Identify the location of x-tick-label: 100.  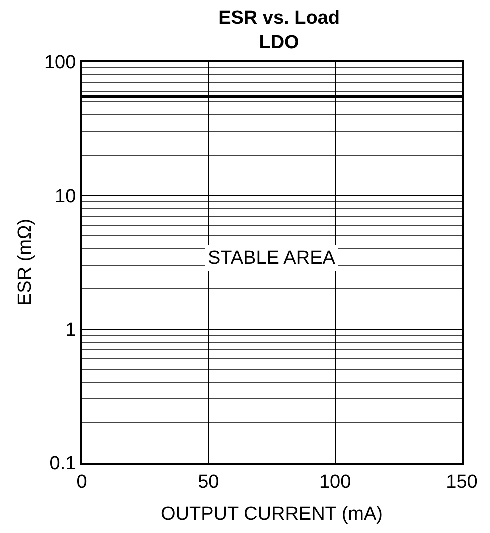
(335, 482).